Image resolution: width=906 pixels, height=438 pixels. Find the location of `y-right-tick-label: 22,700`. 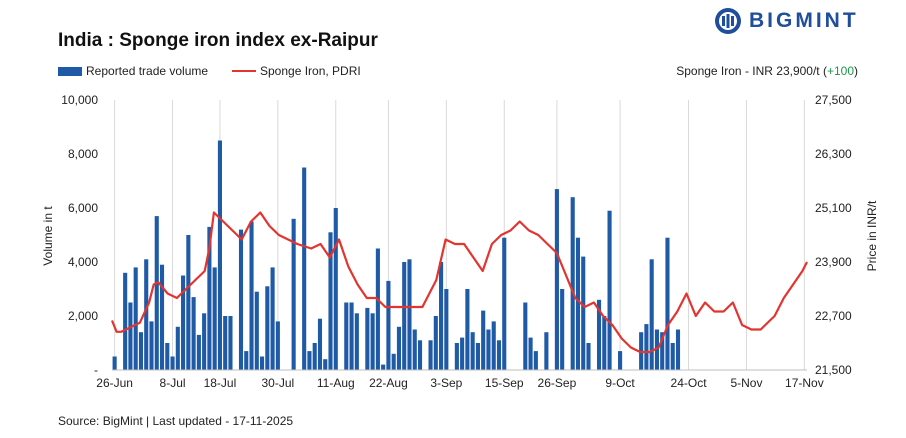

y-right-tick-label: 22,700 is located at coordinates (833, 316).